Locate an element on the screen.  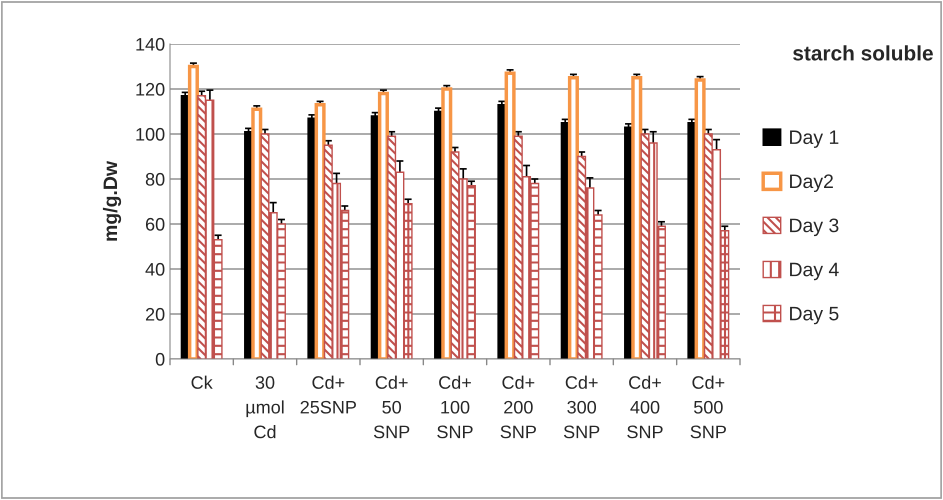
y-tick-label: 60 is located at coordinates (155, 224).